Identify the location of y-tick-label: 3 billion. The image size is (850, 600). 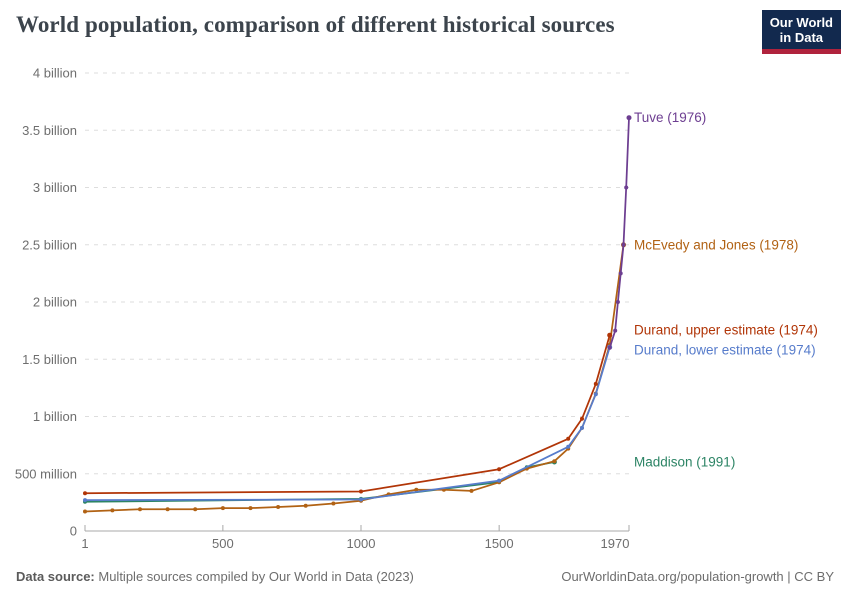
(55, 187).